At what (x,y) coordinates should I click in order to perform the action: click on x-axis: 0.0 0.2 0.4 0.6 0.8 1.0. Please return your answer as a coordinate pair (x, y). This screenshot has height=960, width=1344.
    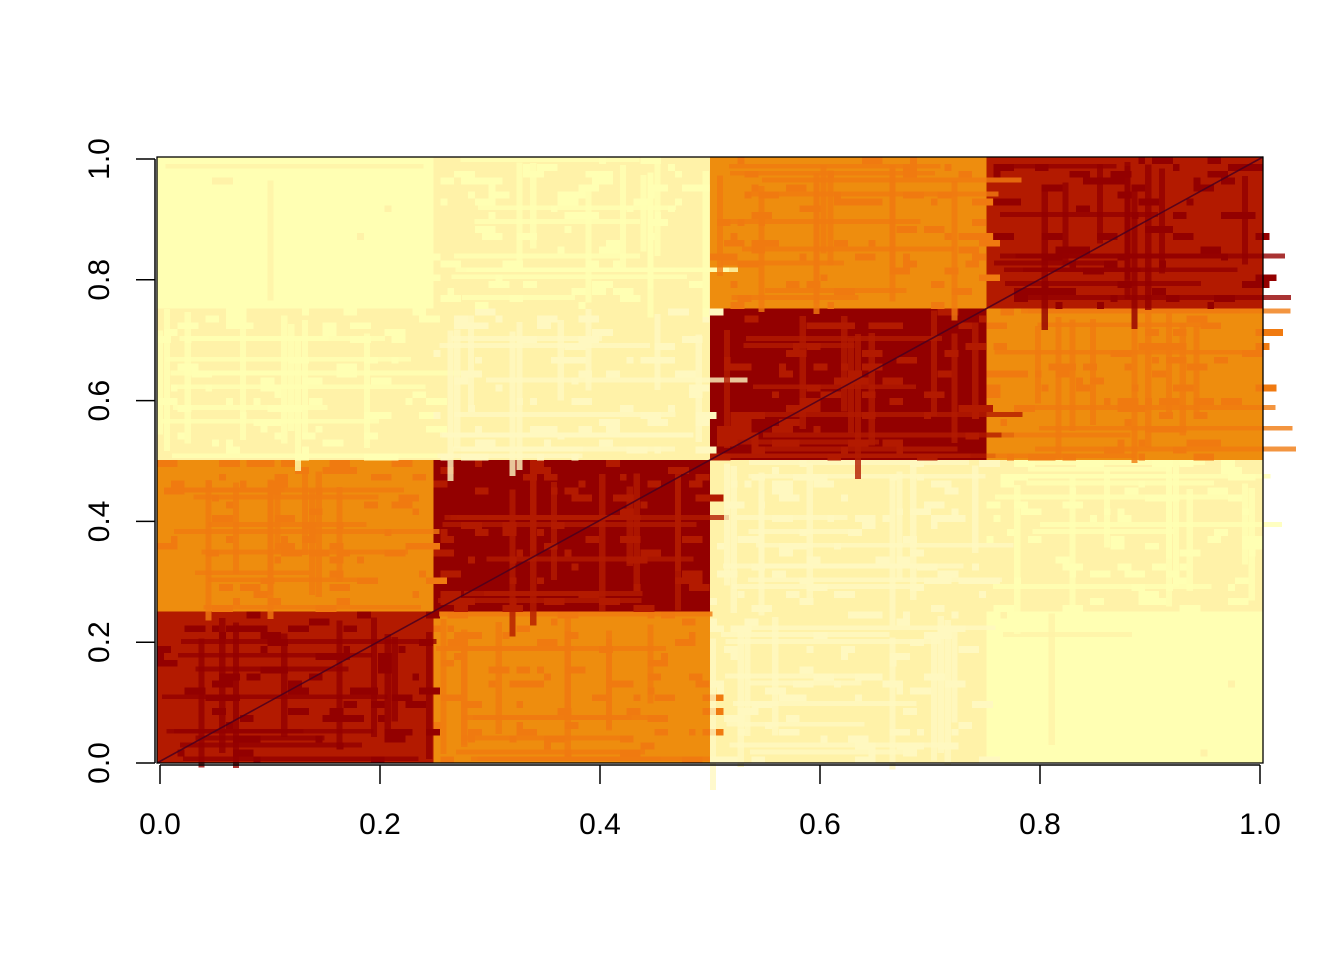
    Looking at the image, I should click on (710, 802).